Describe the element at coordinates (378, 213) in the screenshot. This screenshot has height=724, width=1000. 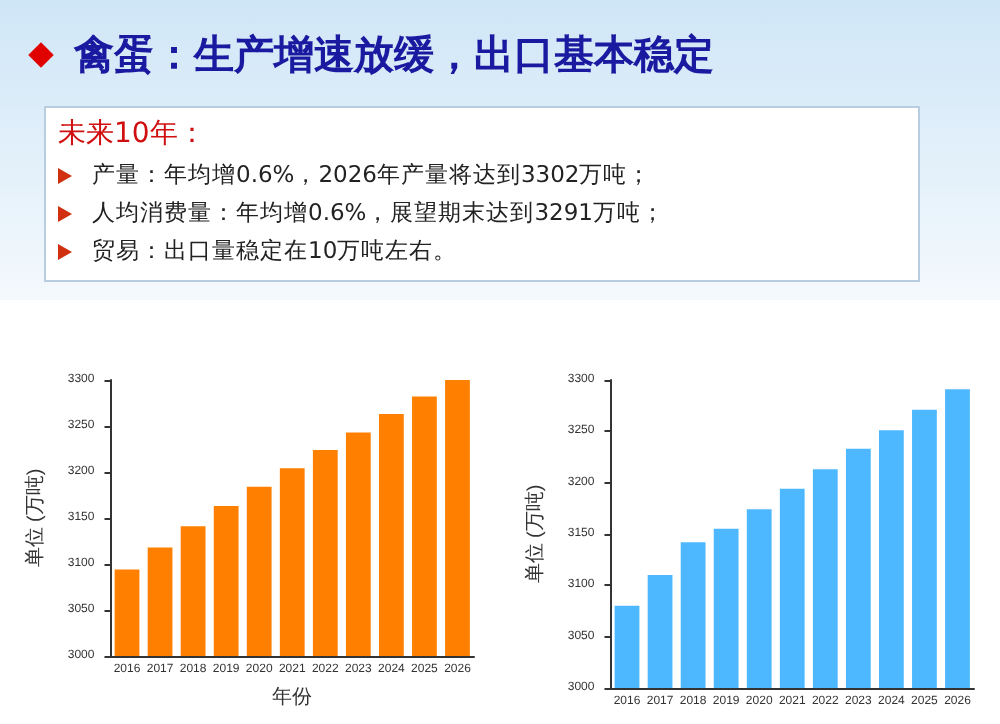
I see `text: 人均消费量：年均增0.6%，展望期末达到3291万吨；` at that location.